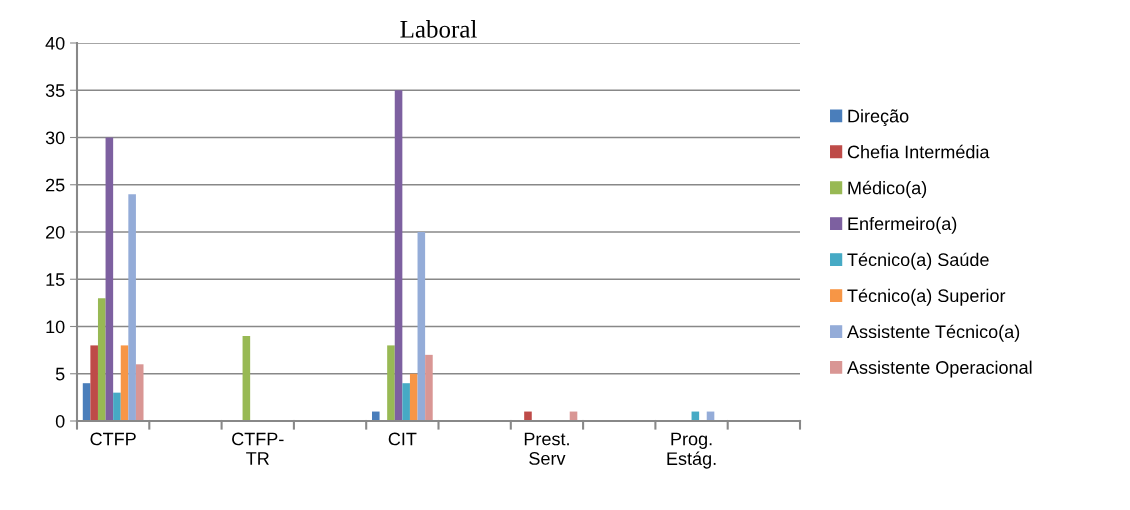 This screenshot has height=510, width=1130. What do you see at coordinates (55, 138) in the screenshot?
I see `y-tick-label: 30` at bounding box center [55, 138].